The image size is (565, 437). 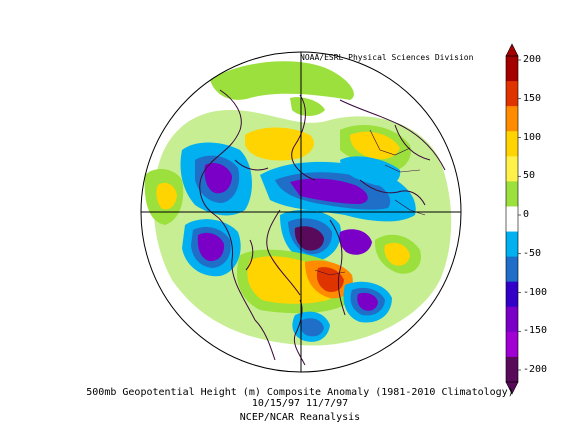 I want to click on colorbar-tick-label: 50, so click(x=529, y=176).